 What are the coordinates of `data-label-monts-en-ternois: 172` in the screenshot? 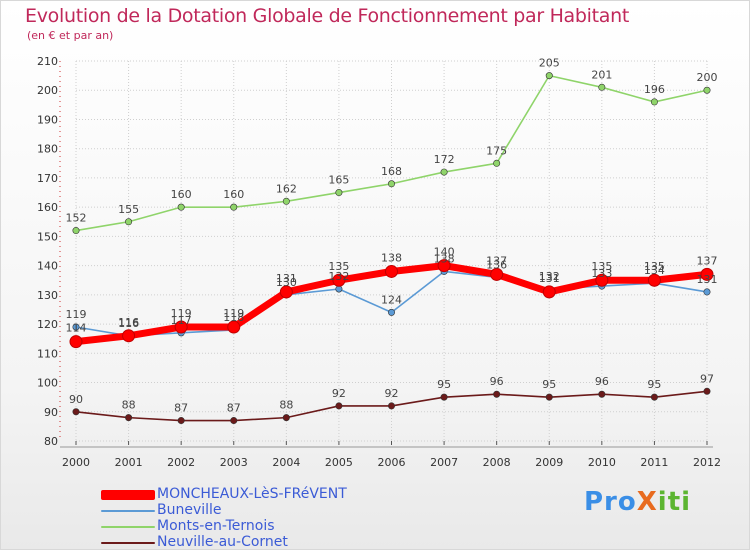 It's located at (444, 159).